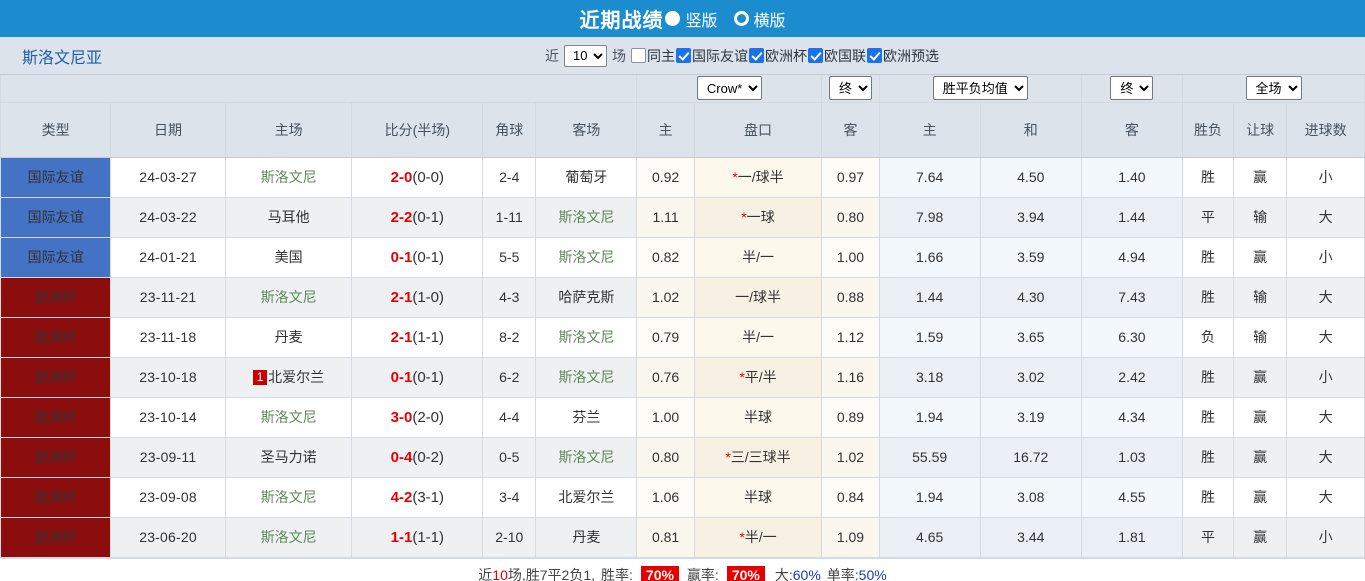 The width and height of the screenshot is (1365, 581). Describe the element at coordinates (288, 217) in the screenshot. I see `cell-home-team: 马耳他` at that location.